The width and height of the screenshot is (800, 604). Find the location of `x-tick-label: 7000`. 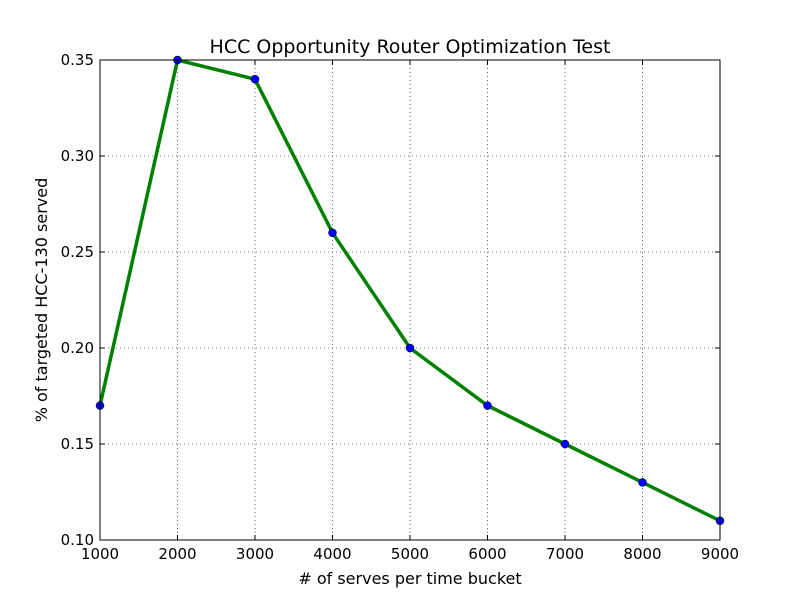

x-tick-label: 7000 is located at coordinates (565, 554).